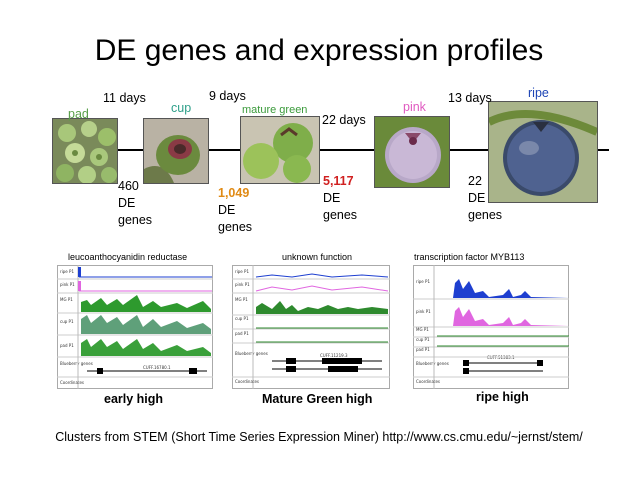 The image size is (638, 493). I want to click on pad-image, so click(85, 151).